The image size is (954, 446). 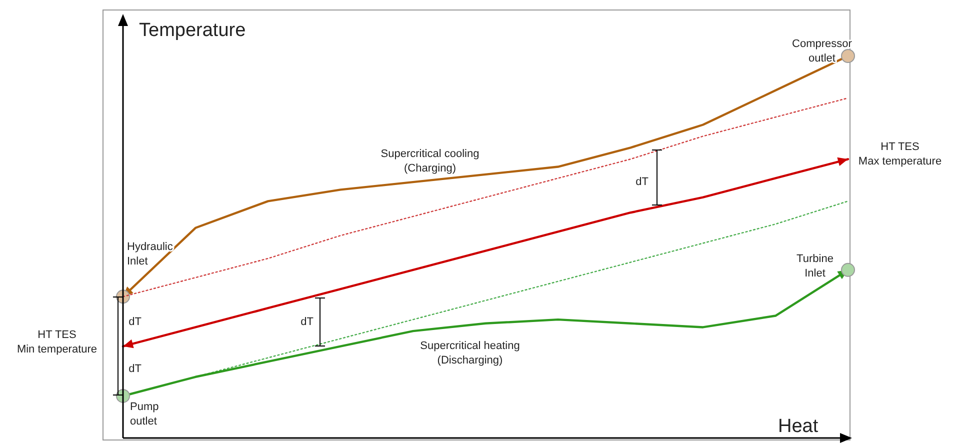 I want to click on text: HT TES Min temperature, so click(x=57, y=342).